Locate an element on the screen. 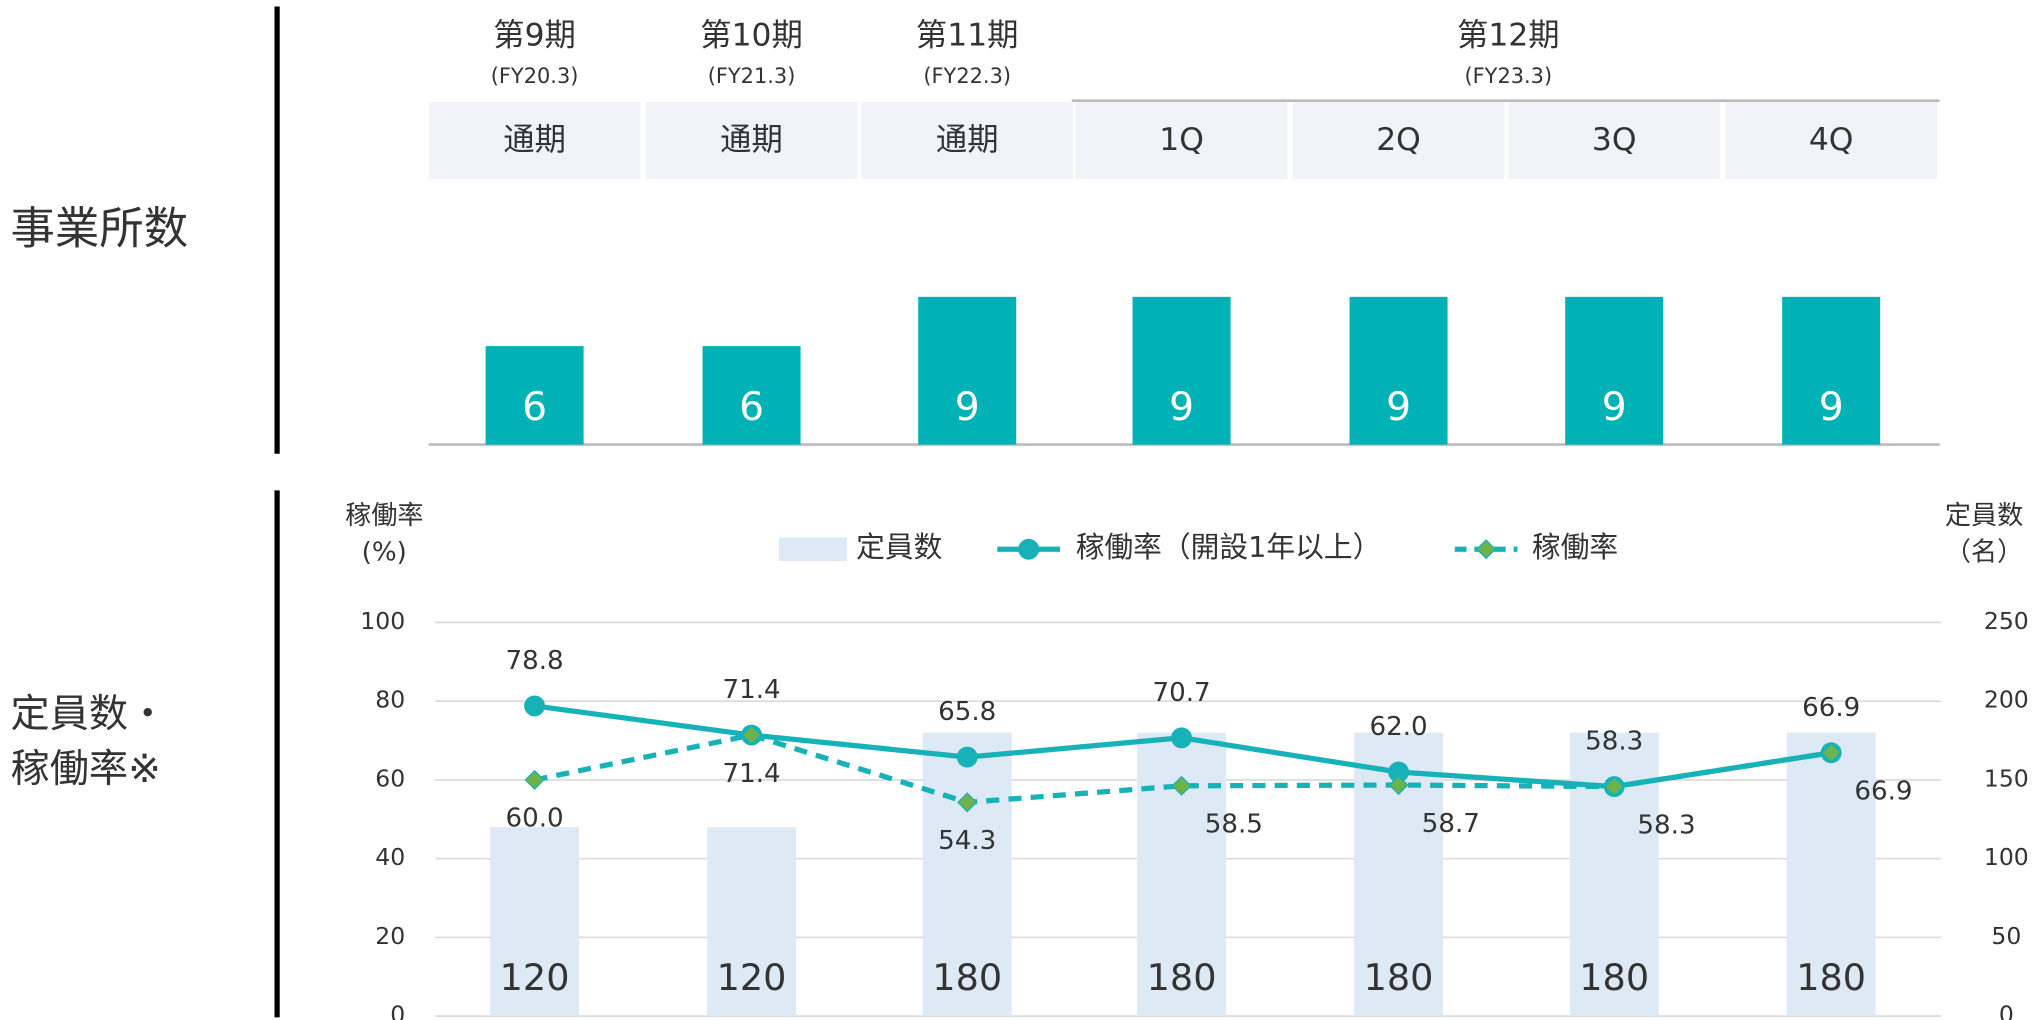  period-fy: (FY20.3) is located at coordinates (535, 76).